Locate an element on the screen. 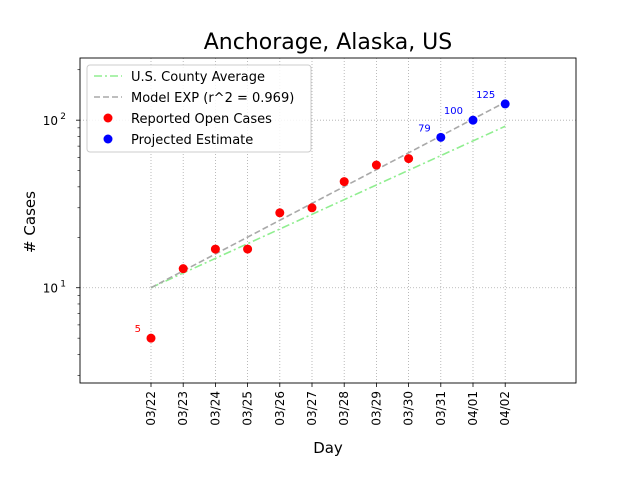 The image size is (640, 480). x-tick-label: 03/23 is located at coordinates (183, 408).